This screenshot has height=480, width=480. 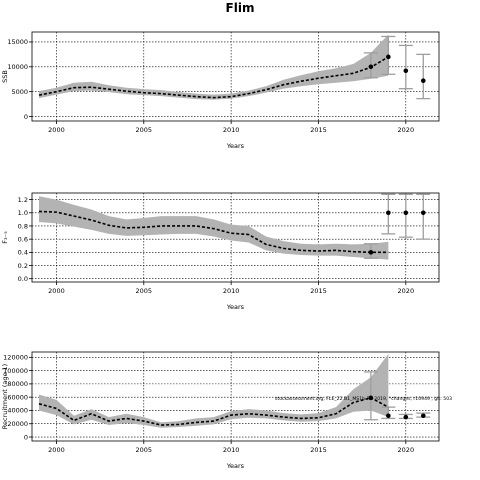 What do you see at coordinates (26, 437) in the screenshot?
I see `recruitment-ytick-label-0: 0` at bounding box center [26, 437].